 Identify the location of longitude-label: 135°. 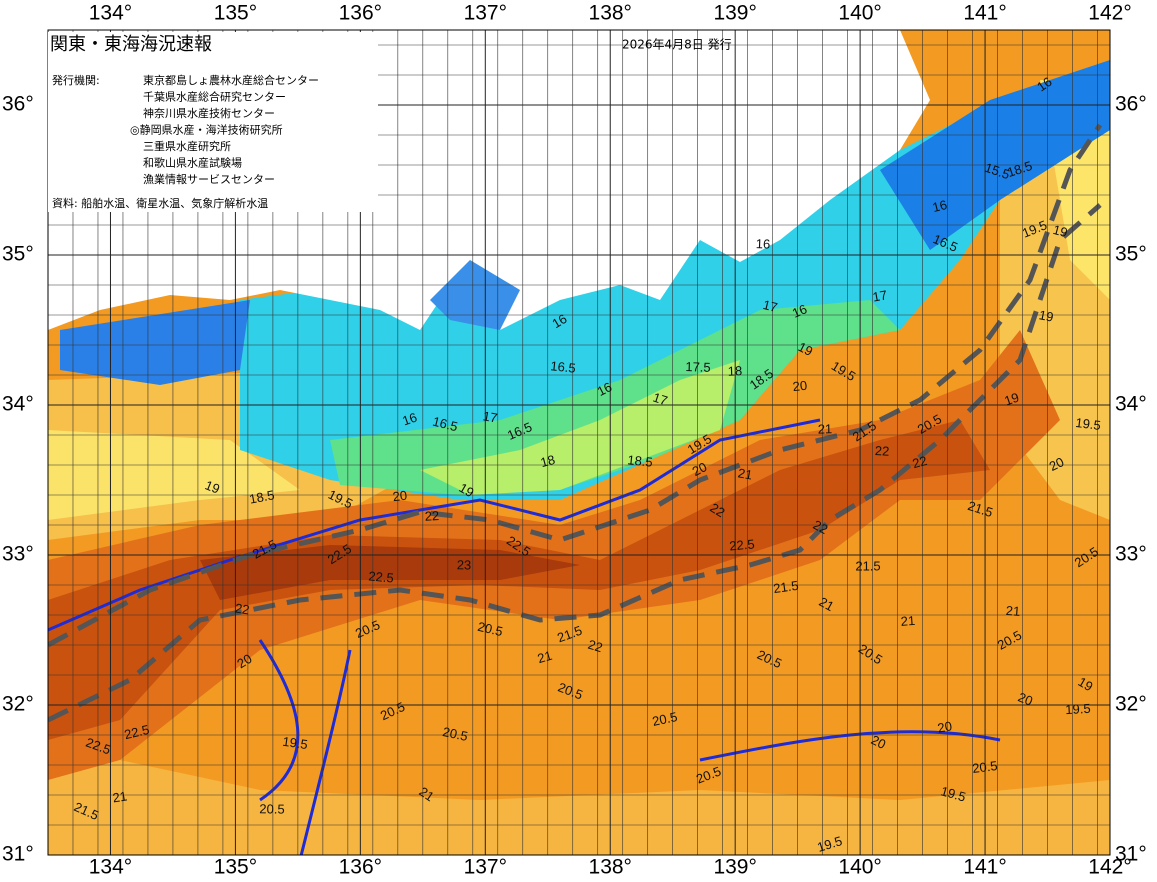
(235, 13).